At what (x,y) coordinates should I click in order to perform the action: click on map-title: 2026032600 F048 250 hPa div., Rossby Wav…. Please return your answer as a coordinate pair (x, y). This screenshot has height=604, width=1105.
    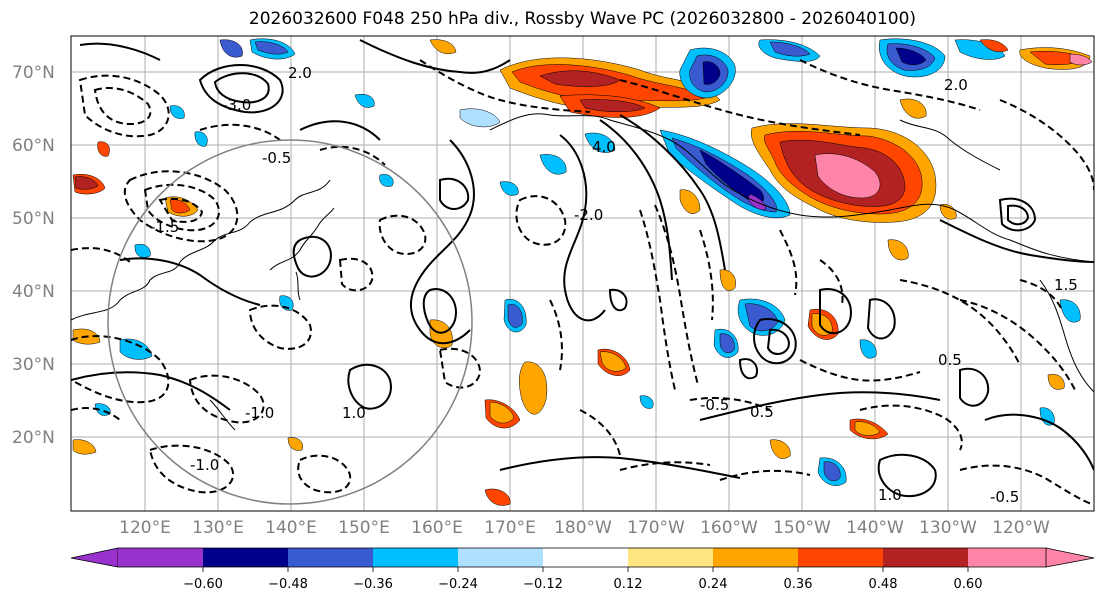
    Looking at the image, I should click on (582, 19).